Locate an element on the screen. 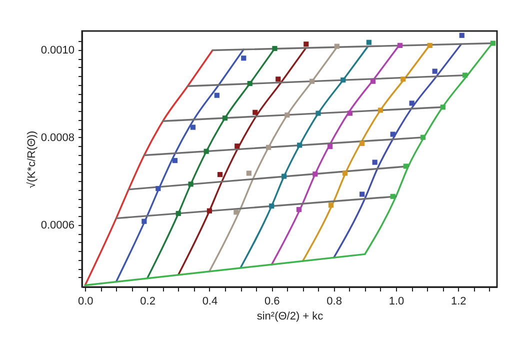 This screenshot has height=340, width=513. x-tick-label: 0.0 is located at coordinates (86, 302).